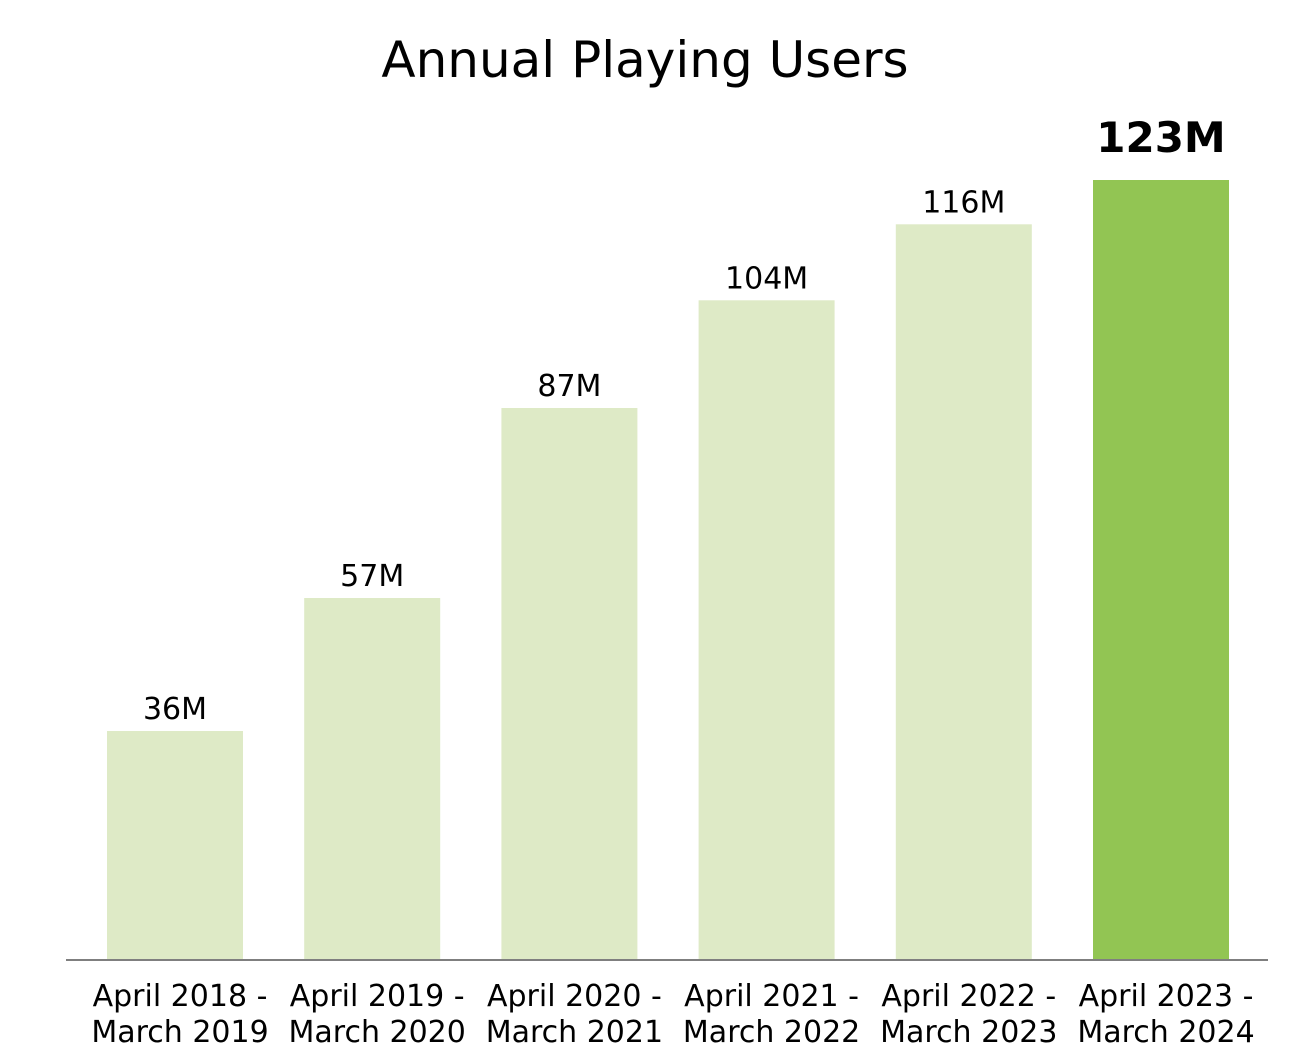 This screenshot has height=1064, width=1290. Describe the element at coordinates (963, 202) in the screenshot. I see `data-label-4: 116M` at that location.